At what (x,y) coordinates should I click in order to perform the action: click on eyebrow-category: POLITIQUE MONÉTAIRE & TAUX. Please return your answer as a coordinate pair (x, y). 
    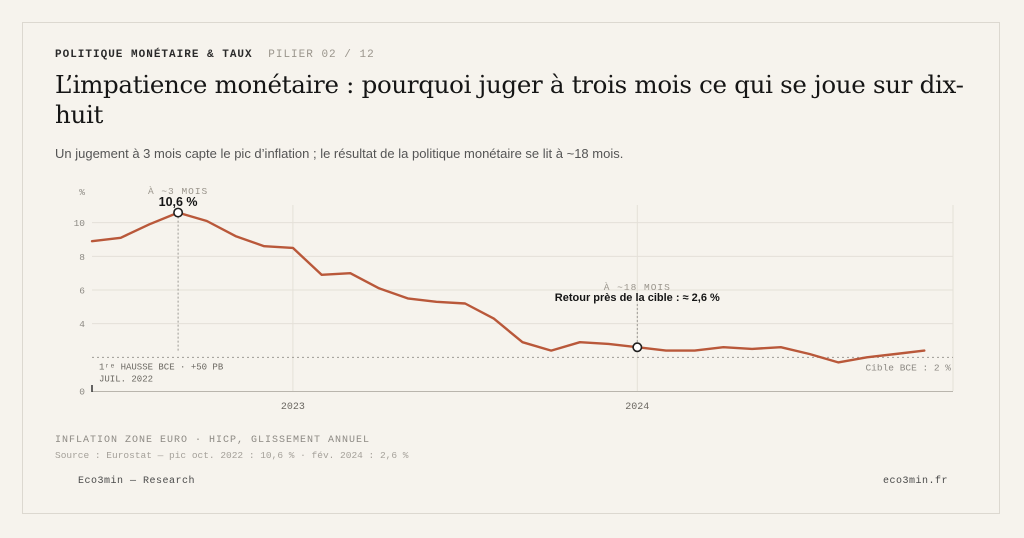
    Looking at the image, I should click on (154, 55).